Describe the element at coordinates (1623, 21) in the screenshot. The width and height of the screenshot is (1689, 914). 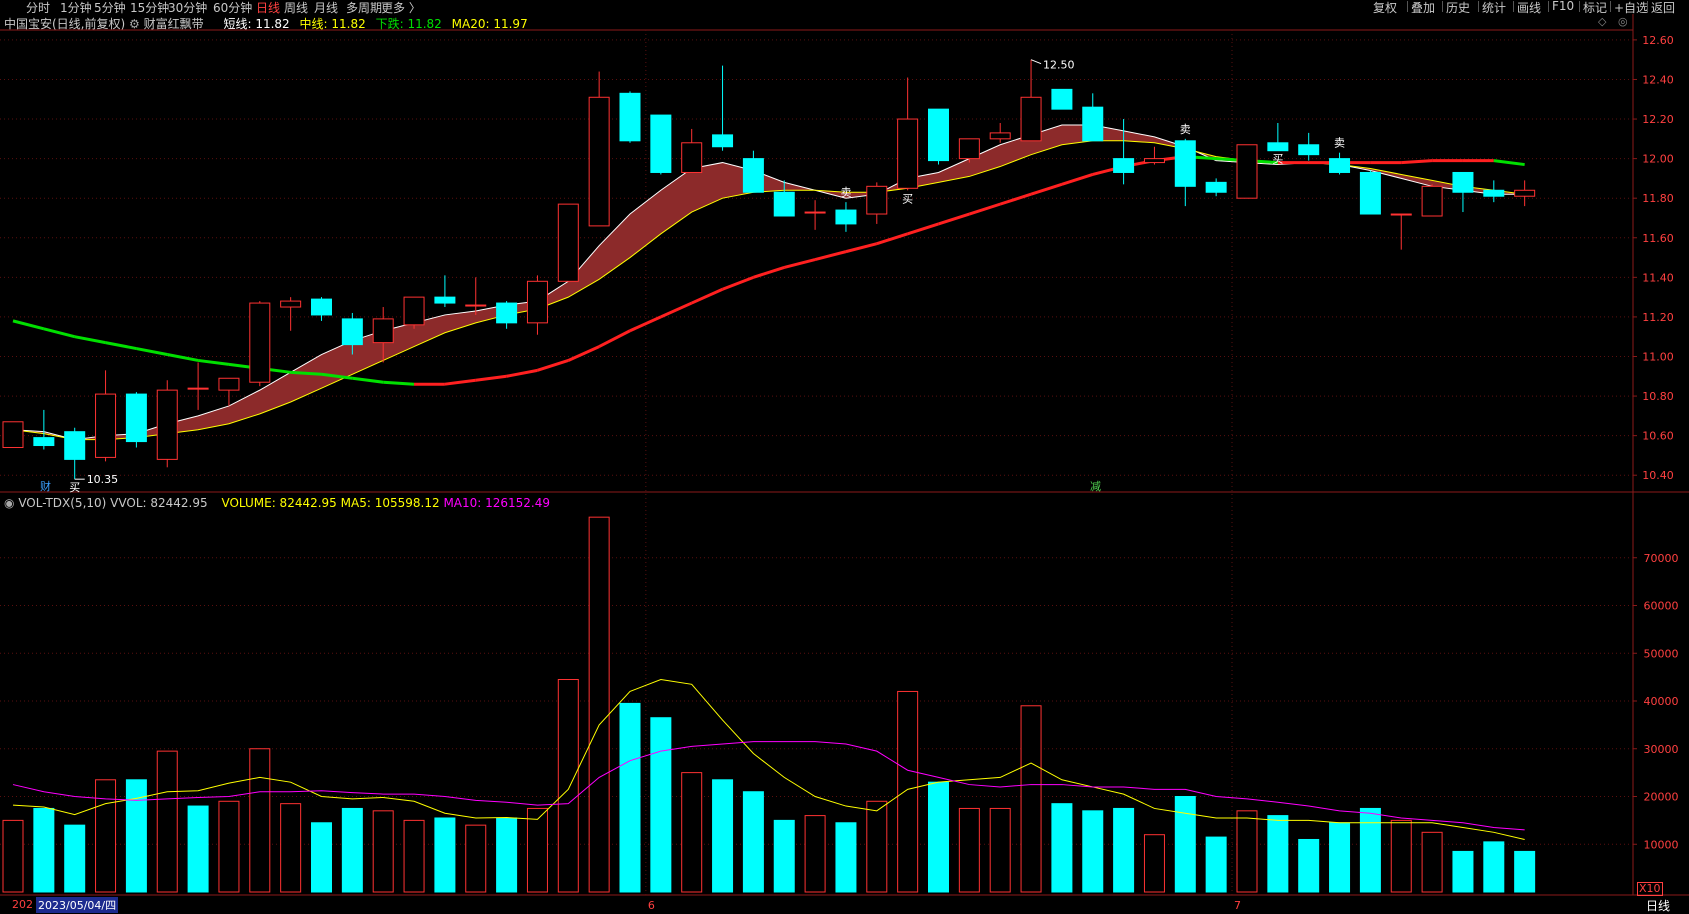
I see `settings-small-icon: ◎` at that location.